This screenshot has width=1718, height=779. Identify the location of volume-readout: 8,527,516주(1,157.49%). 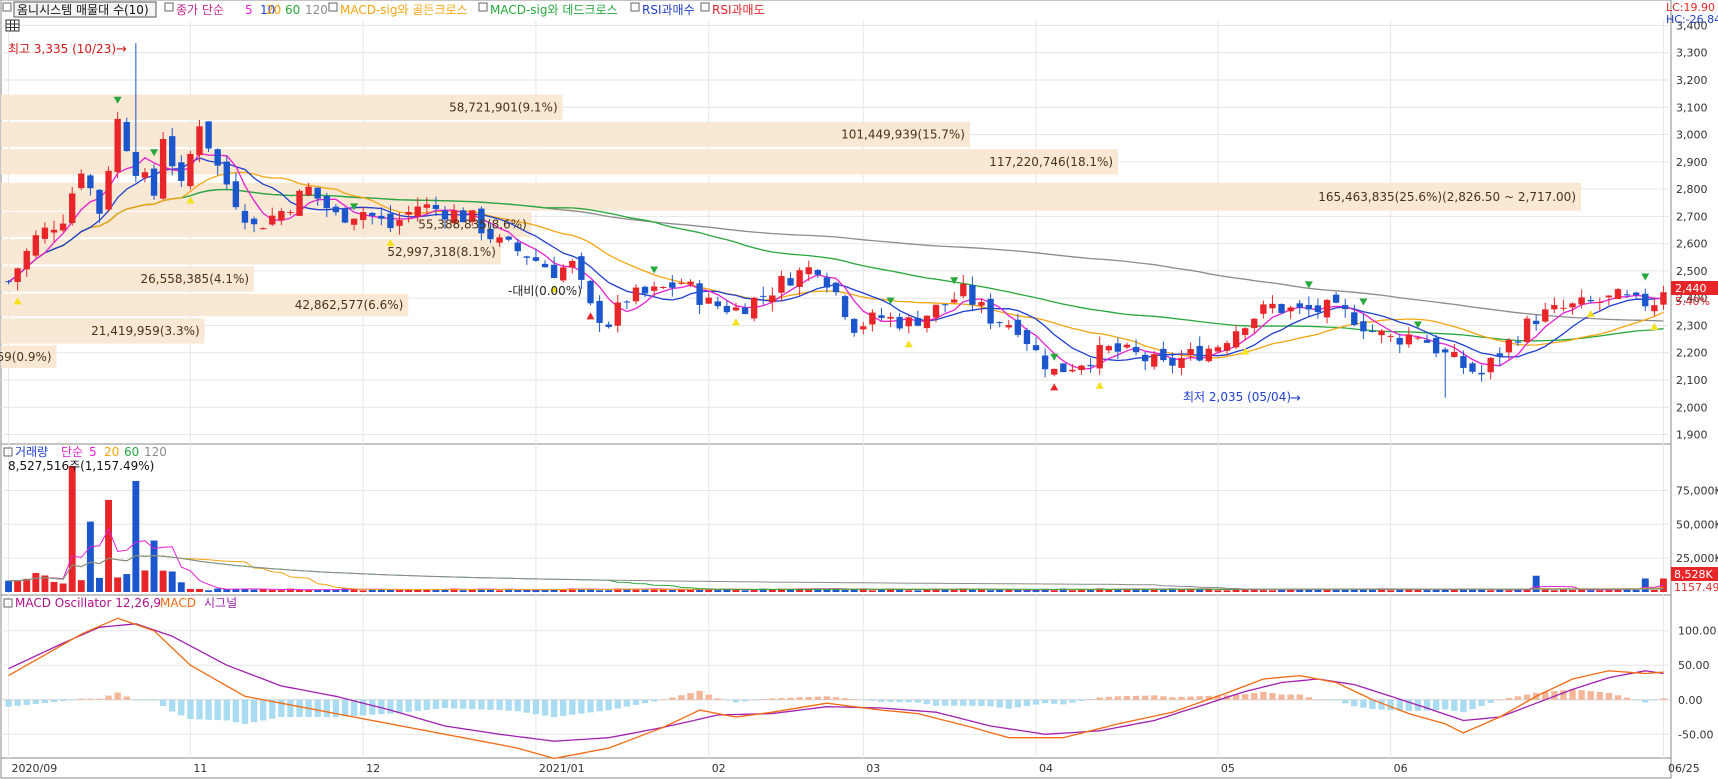
(81, 466).